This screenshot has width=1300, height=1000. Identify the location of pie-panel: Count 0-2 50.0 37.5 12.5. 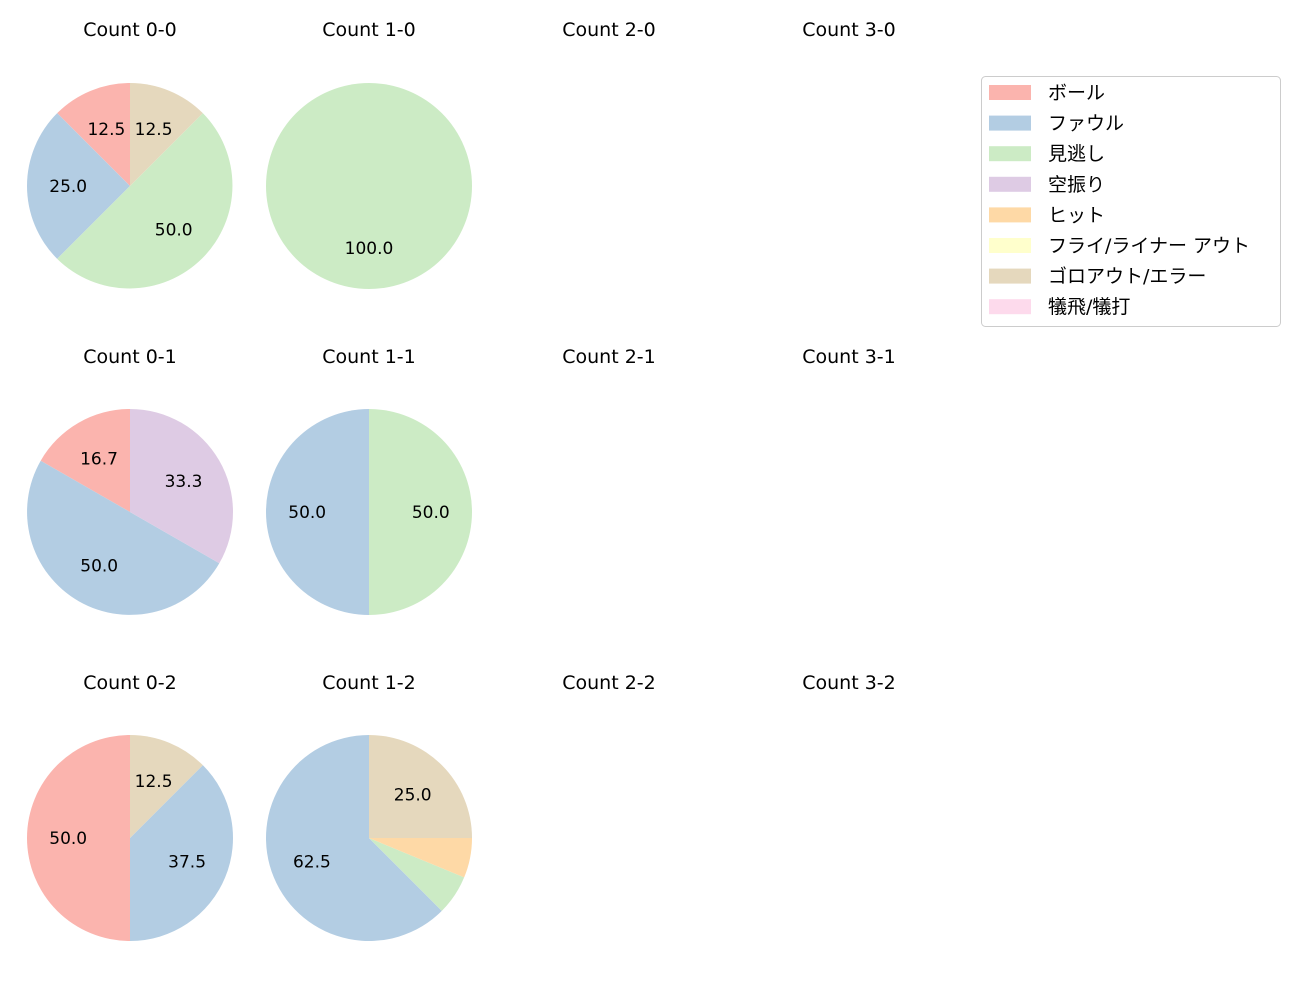
(130, 806).